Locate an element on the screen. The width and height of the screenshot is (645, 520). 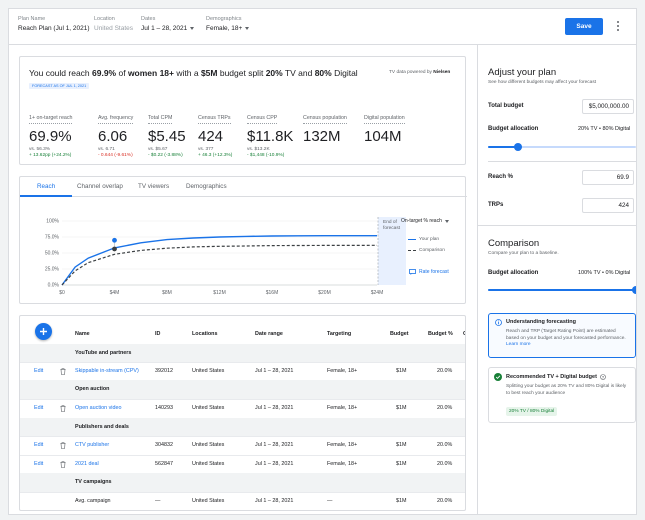
comparison-slider-handle is located at coordinates (634, 290).